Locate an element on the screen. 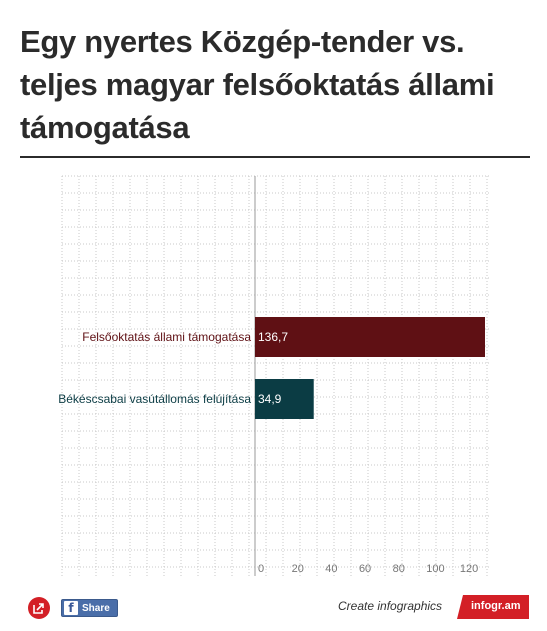 This screenshot has height=631, width=547. chart-ticks: 0 20 40 60 80 100 120 is located at coordinates (368, 569).